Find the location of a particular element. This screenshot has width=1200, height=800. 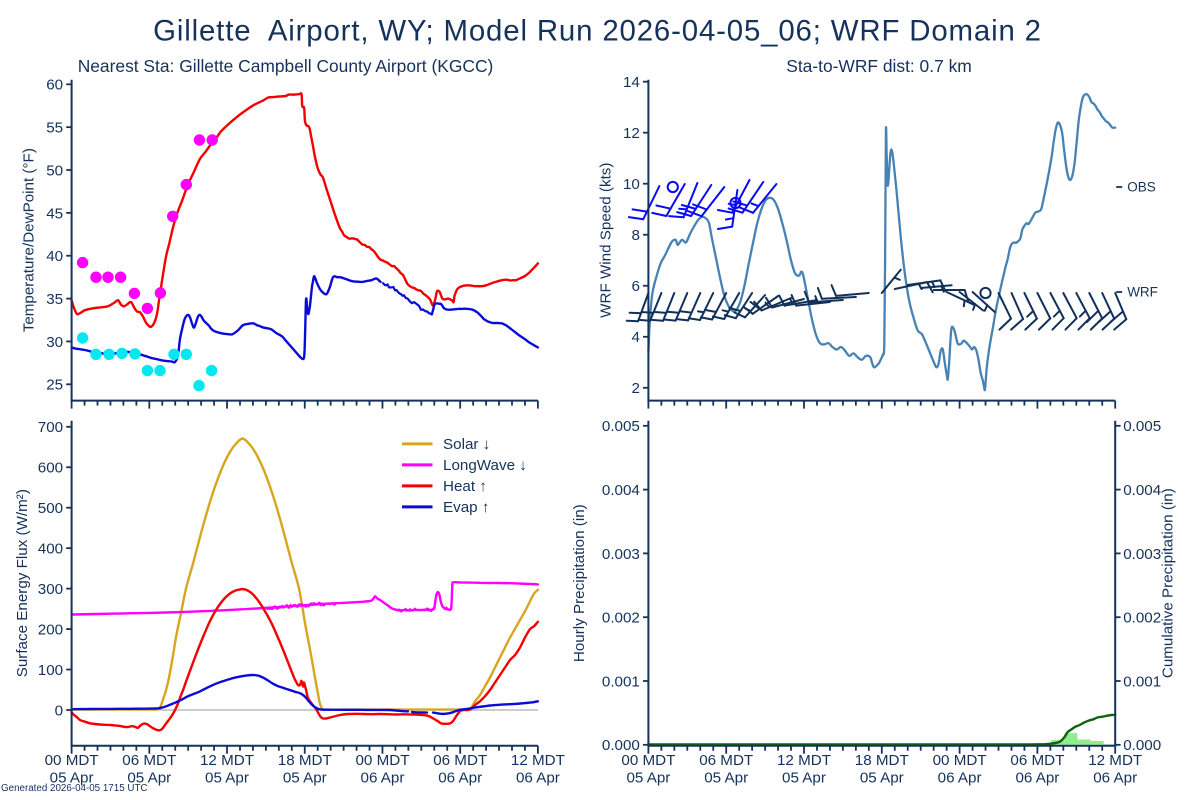

svg-text: LongWave ↓ is located at coordinates (485, 465).